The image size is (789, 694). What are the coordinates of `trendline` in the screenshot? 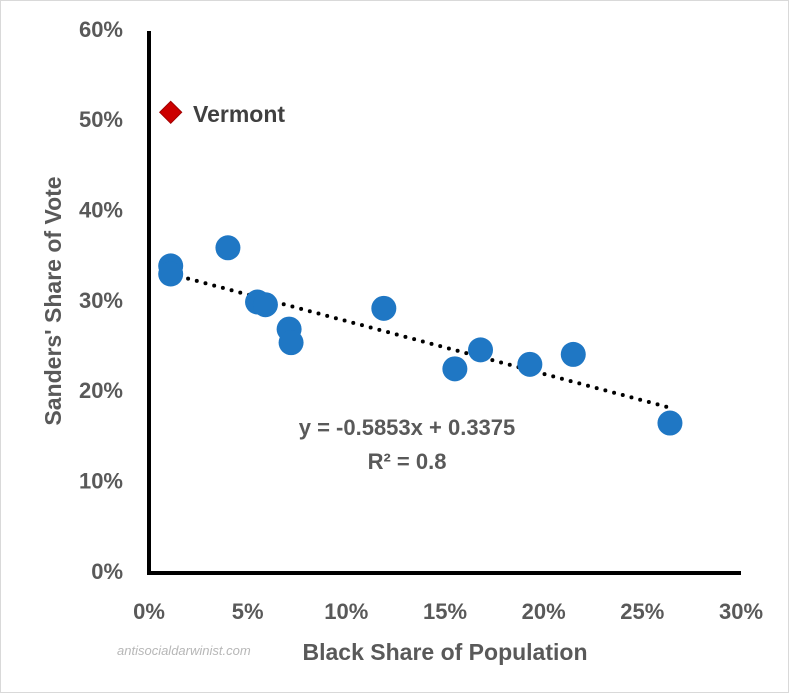 It's located at (420, 340).